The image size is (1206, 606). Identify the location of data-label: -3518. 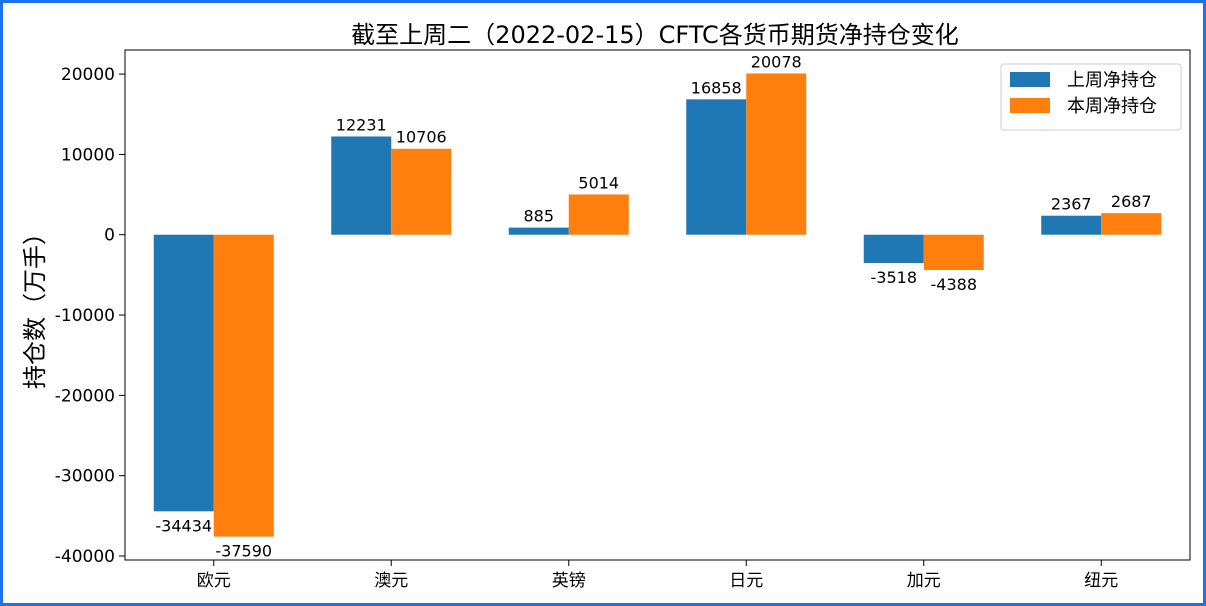
(894, 277).